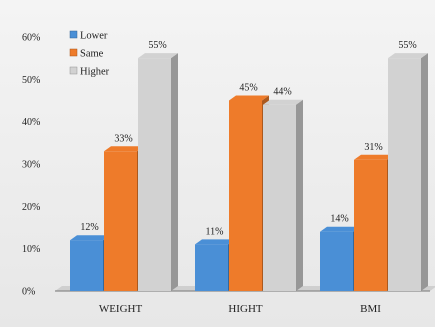  I want to click on x-category-label: BMI, so click(370, 309).